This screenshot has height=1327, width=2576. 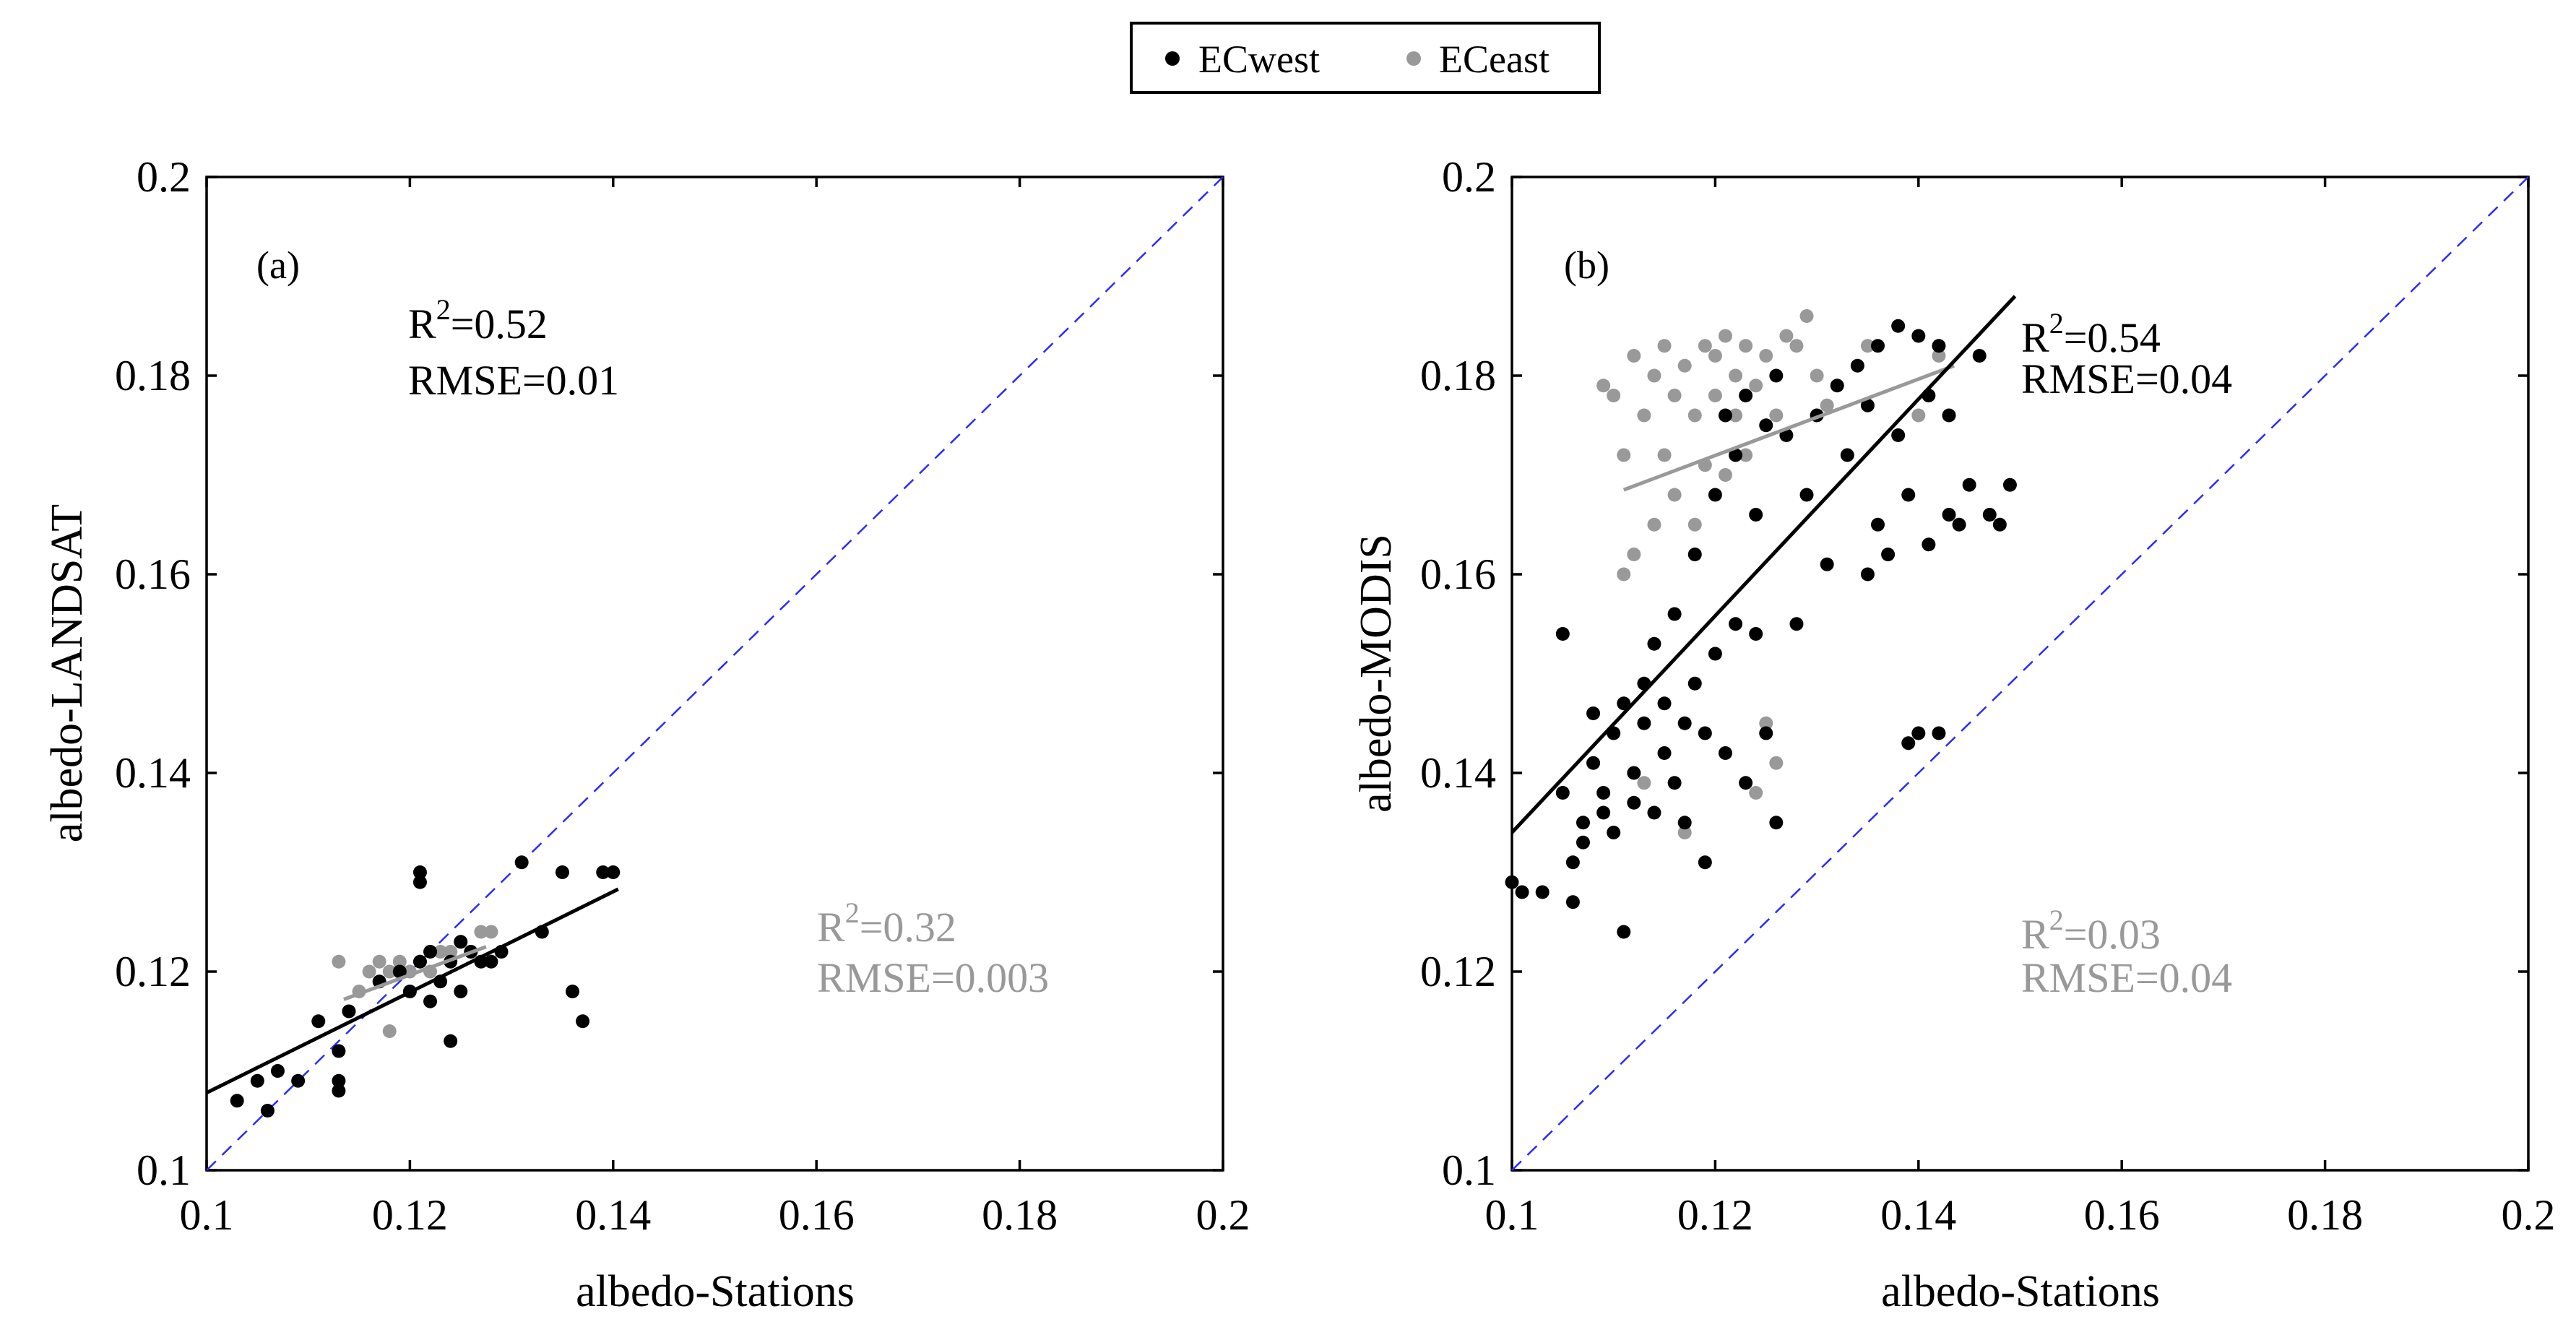 I want to click on legend-label-eceast: ECeast, so click(x=1495, y=59).